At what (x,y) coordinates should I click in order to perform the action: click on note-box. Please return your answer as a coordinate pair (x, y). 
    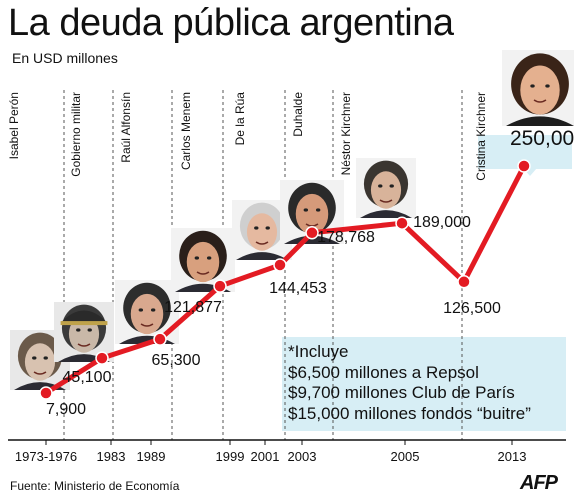
    Looking at the image, I should click on (424, 384).